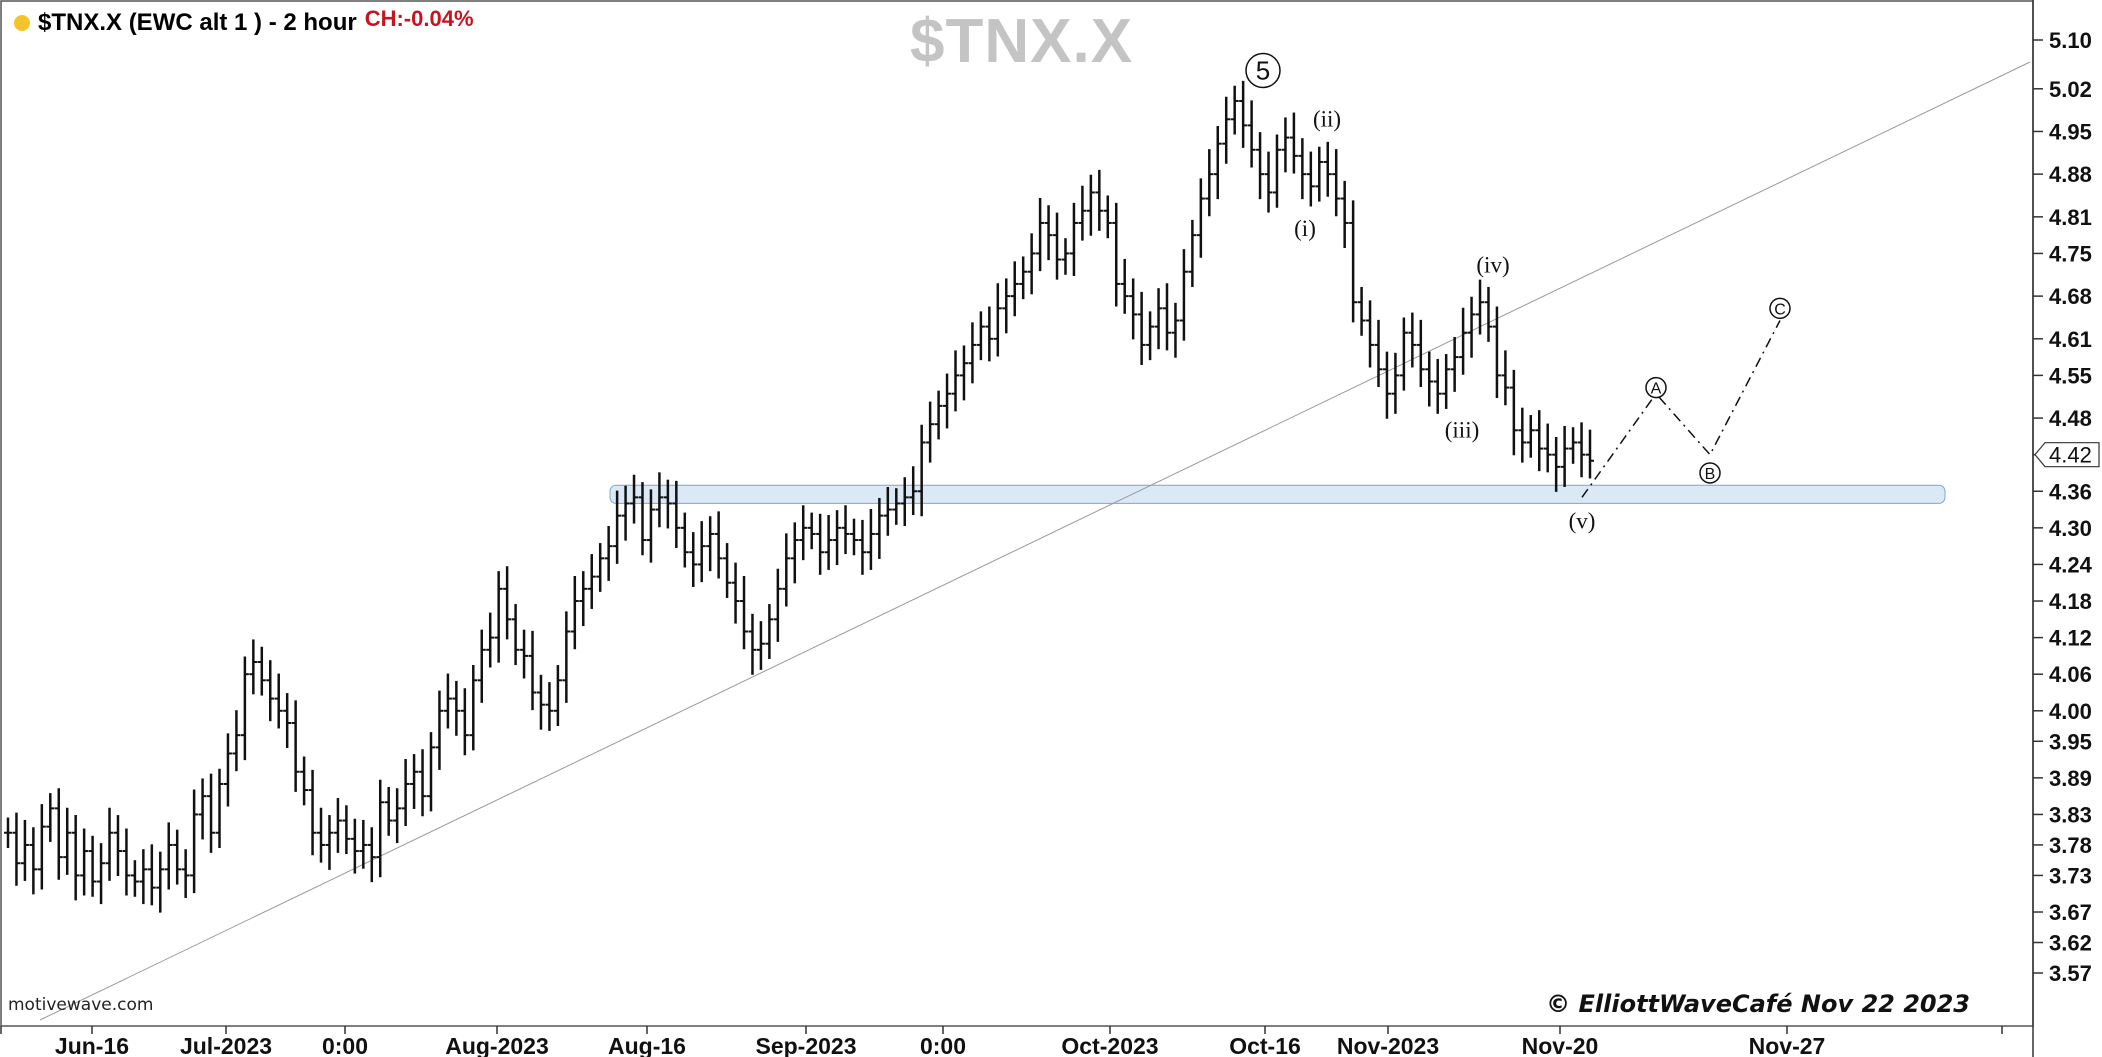  Describe the element at coordinates (419, 18) in the screenshot. I see `change-indicator: CH:-0.04%` at that location.